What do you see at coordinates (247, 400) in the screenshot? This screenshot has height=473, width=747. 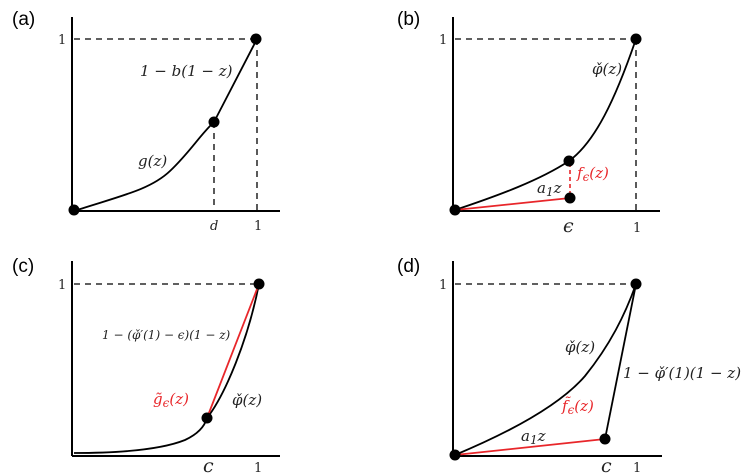 I see `panel-c-phi-label: φ̌(z)` at bounding box center [247, 400].